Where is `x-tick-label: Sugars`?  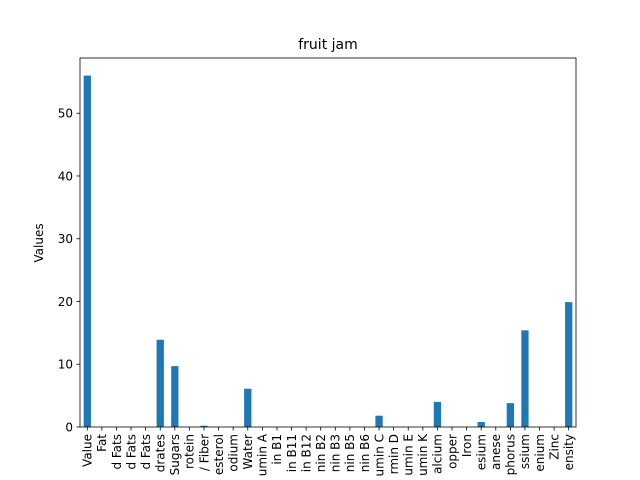
x-tick-label: Sugars is located at coordinates (175, 454).